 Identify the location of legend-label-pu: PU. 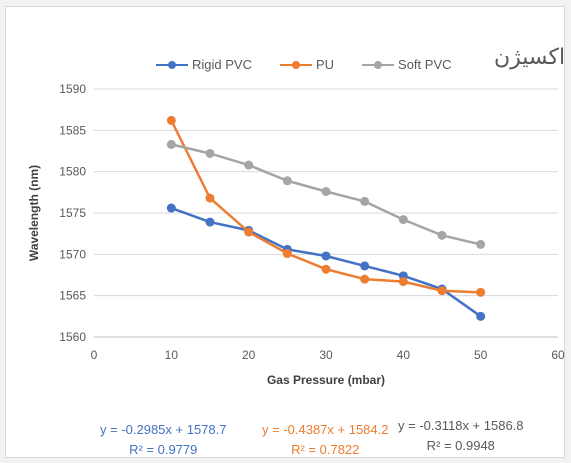
(325, 64).